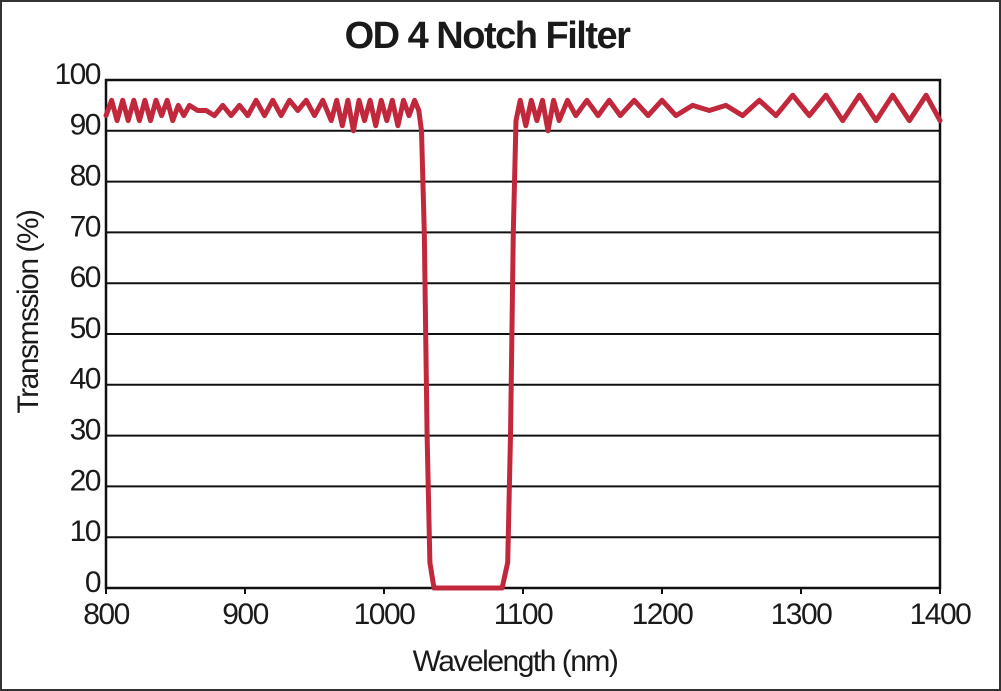  What do you see at coordinates (28, 312) in the screenshot?
I see `y-axis-label: Transmssion (%)` at bounding box center [28, 312].